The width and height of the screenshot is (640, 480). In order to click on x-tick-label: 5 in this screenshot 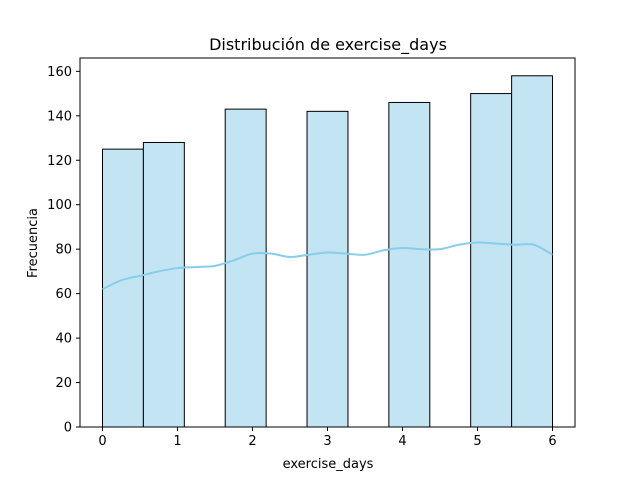, I will do `click(477, 441)`.